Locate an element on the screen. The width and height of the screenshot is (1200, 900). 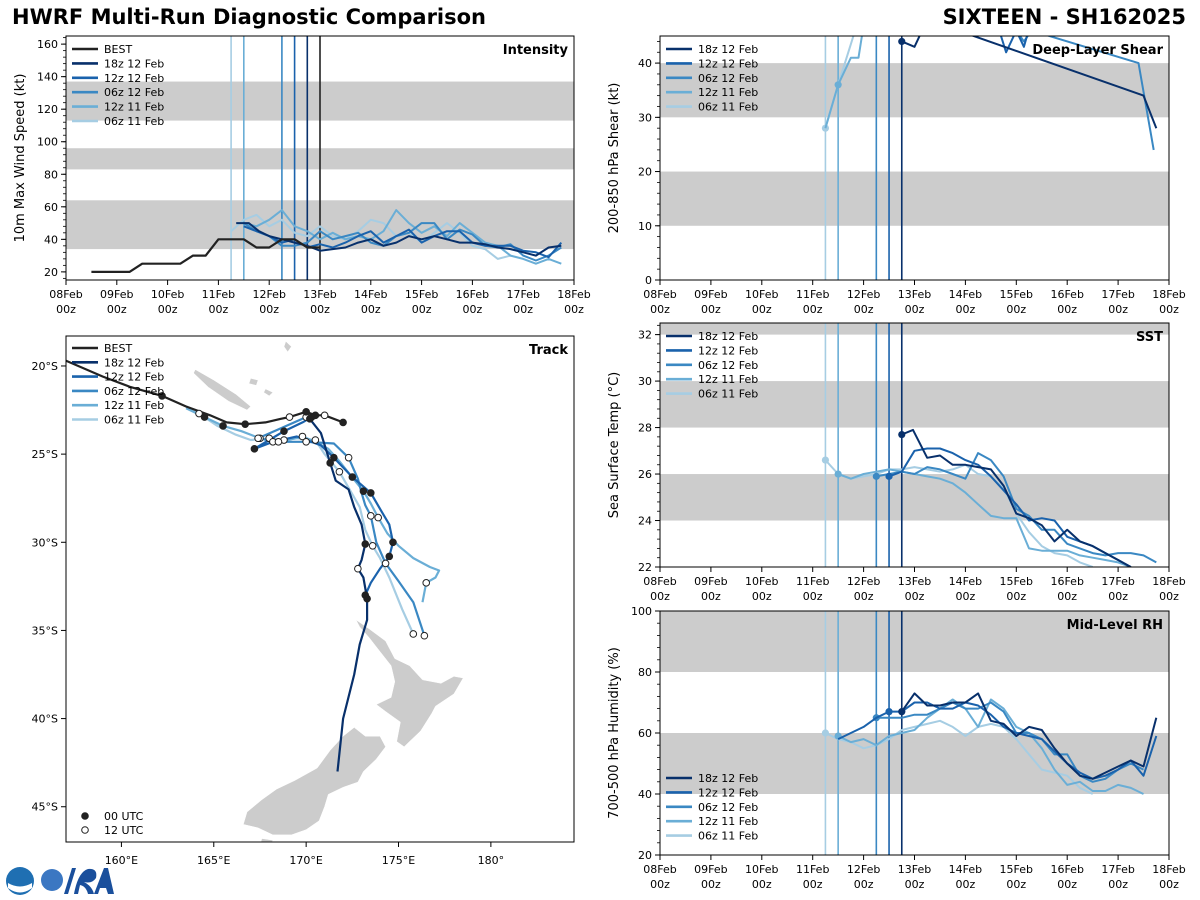
intensity-xtick-day: 13Feb is located at coordinates (319, 294).